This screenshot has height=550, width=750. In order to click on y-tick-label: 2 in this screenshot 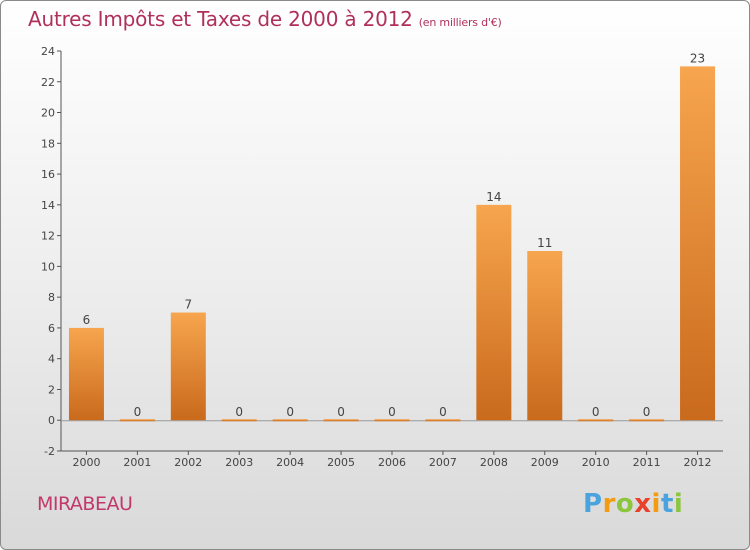, I will do `click(51, 389)`.